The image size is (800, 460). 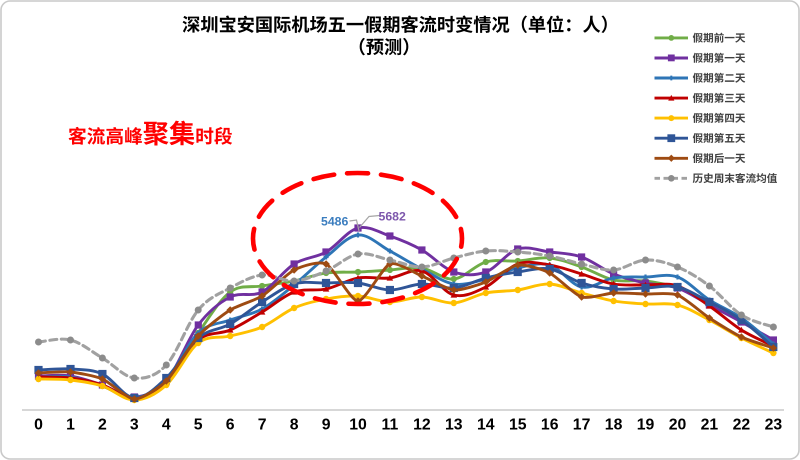 I want to click on svg-text: 14, so click(x=486, y=425).